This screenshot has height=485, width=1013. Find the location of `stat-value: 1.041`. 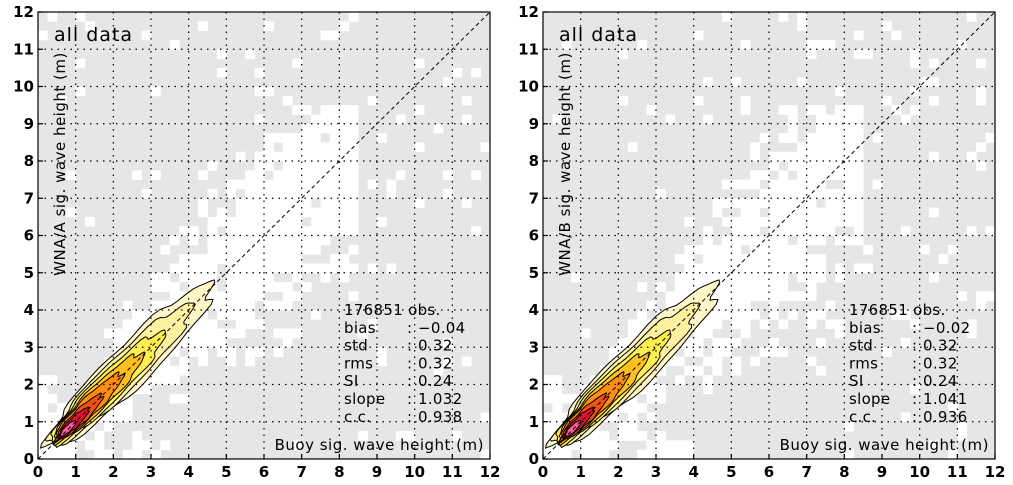

stat-value: 1.041 is located at coordinates (945, 399).